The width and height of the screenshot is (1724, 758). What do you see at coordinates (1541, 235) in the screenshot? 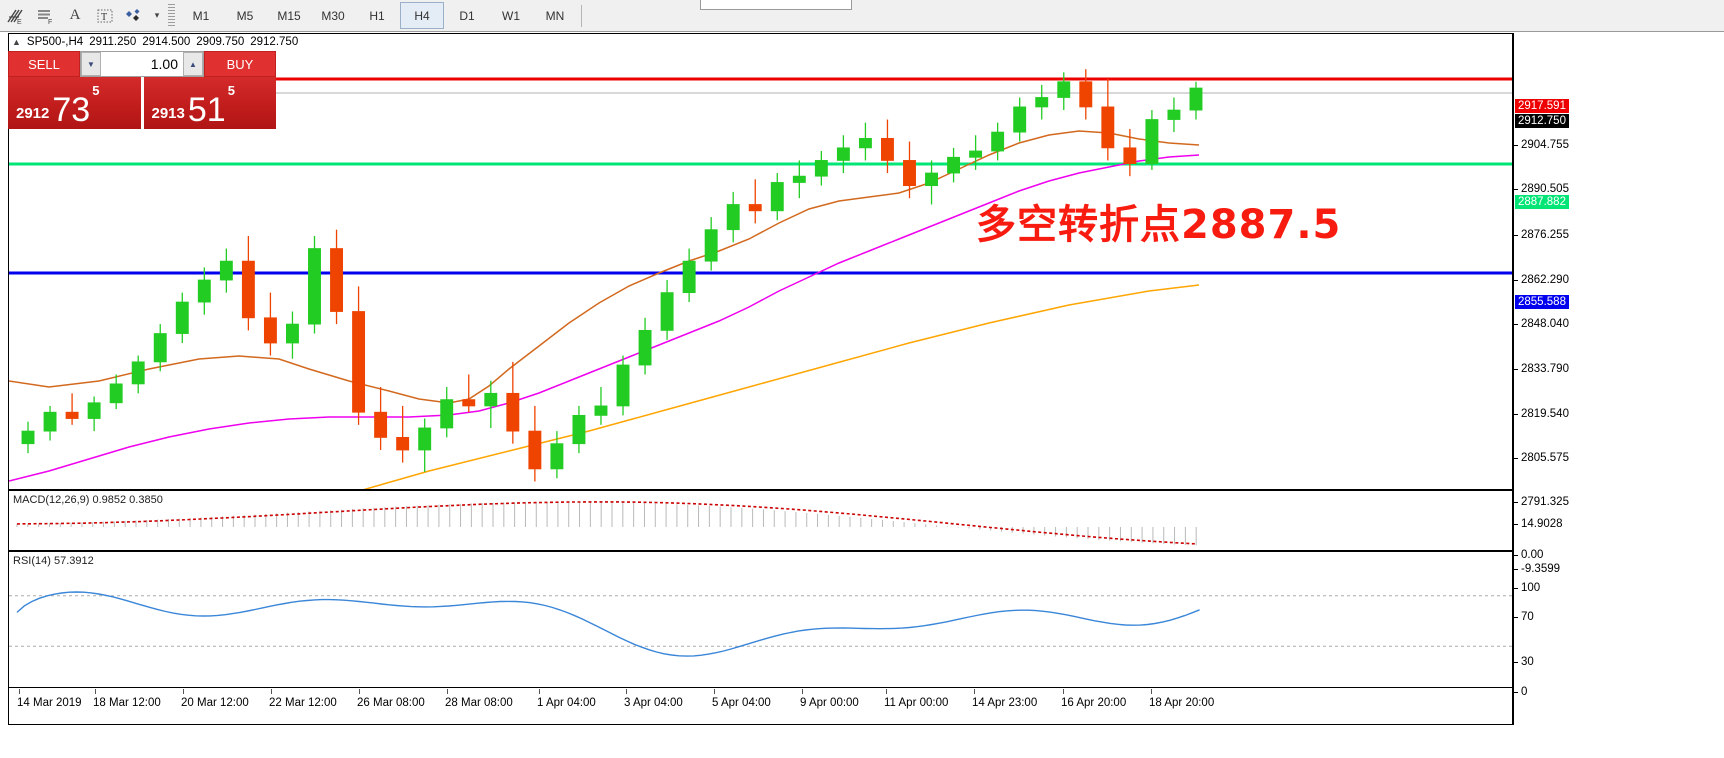
I see `price-tick: 2876.255` at bounding box center [1541, 235].